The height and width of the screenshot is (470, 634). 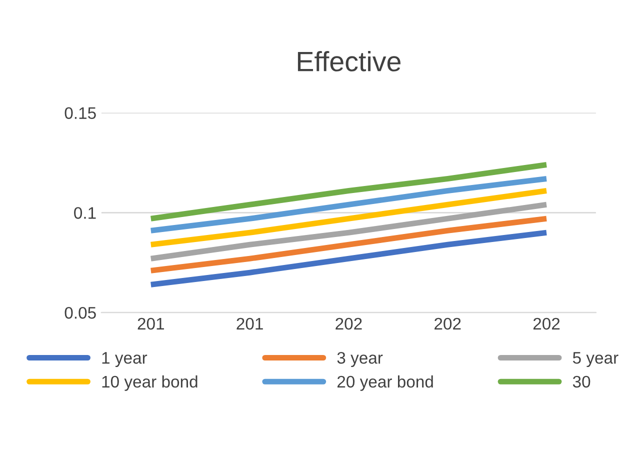 What do you see at coordinates (85, 213) in the screenshot?
I see `y-tick-label: 0.1` at bounding box center [85, 213].